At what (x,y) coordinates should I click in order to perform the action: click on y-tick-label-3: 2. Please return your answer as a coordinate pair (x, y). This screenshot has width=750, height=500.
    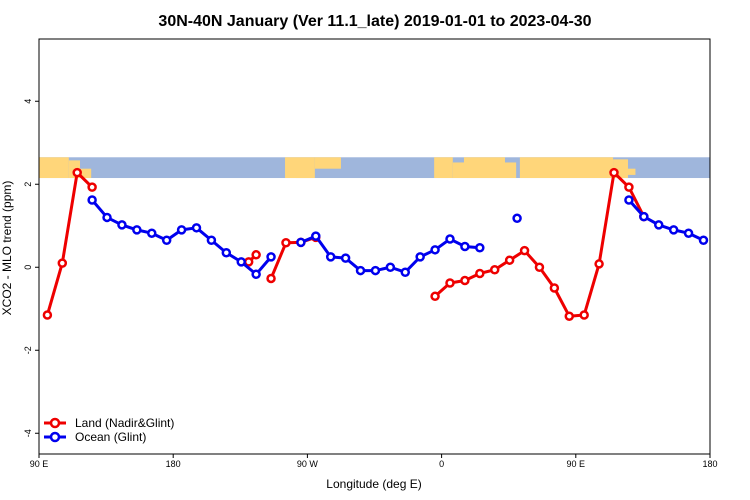
    Looking at the image, I should click on (28, 184).